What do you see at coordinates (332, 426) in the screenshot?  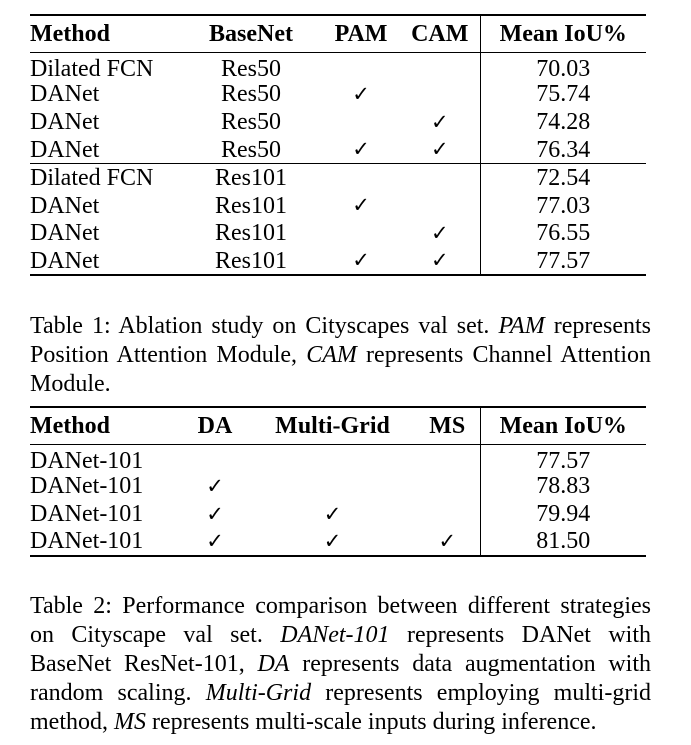 I see `header-multi-grid: Multi-Grid` at bounding box center [332, 426].